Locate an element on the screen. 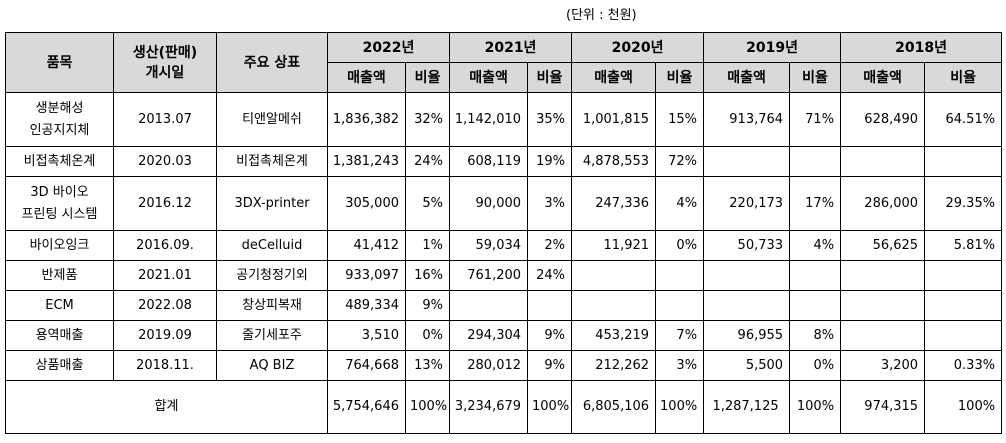 This screenshot has height=443, width=1006. ratio-cell: 17% is located at coordinates (815, 203).